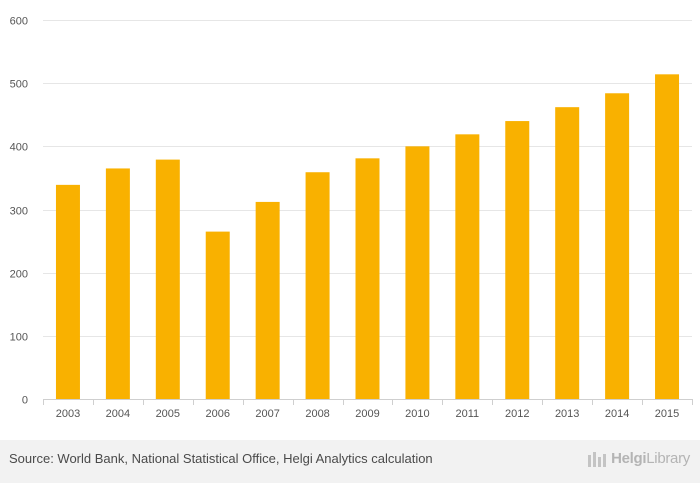  What do you see at coordinates (317, 414) in the screenshot?
I see `x-tick-label: 2008` at bounding box center [317, 414].